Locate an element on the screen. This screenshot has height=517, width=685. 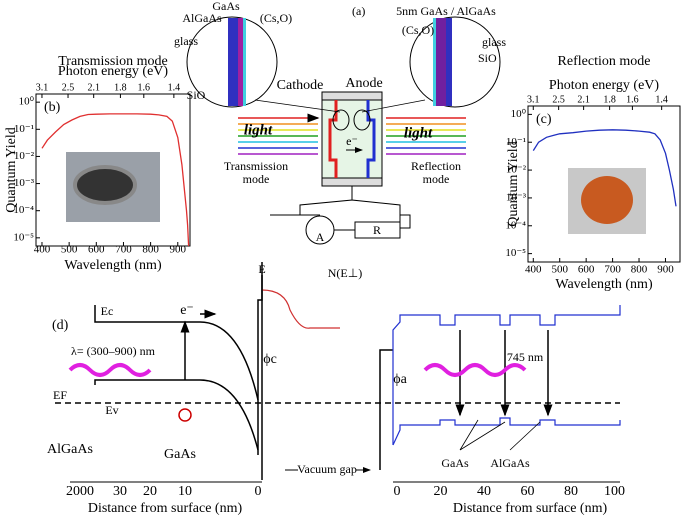
label: Vacuum gap is located at coordinates (327, 469).